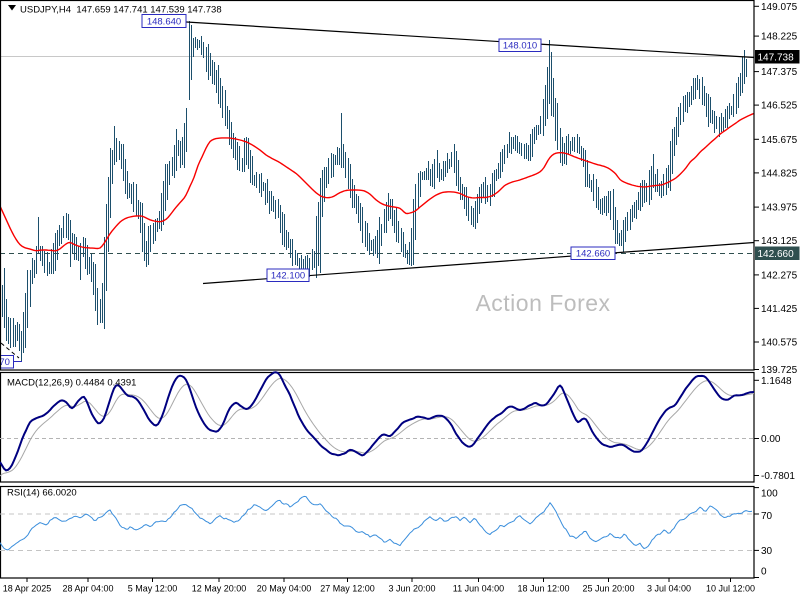 Image resolution: width=800 pixels, height=605 pixels. What do you see at coordinates (288, 276) in the screenshot?
I see `svg-text: 142.100` at bounding box center [288, 276].